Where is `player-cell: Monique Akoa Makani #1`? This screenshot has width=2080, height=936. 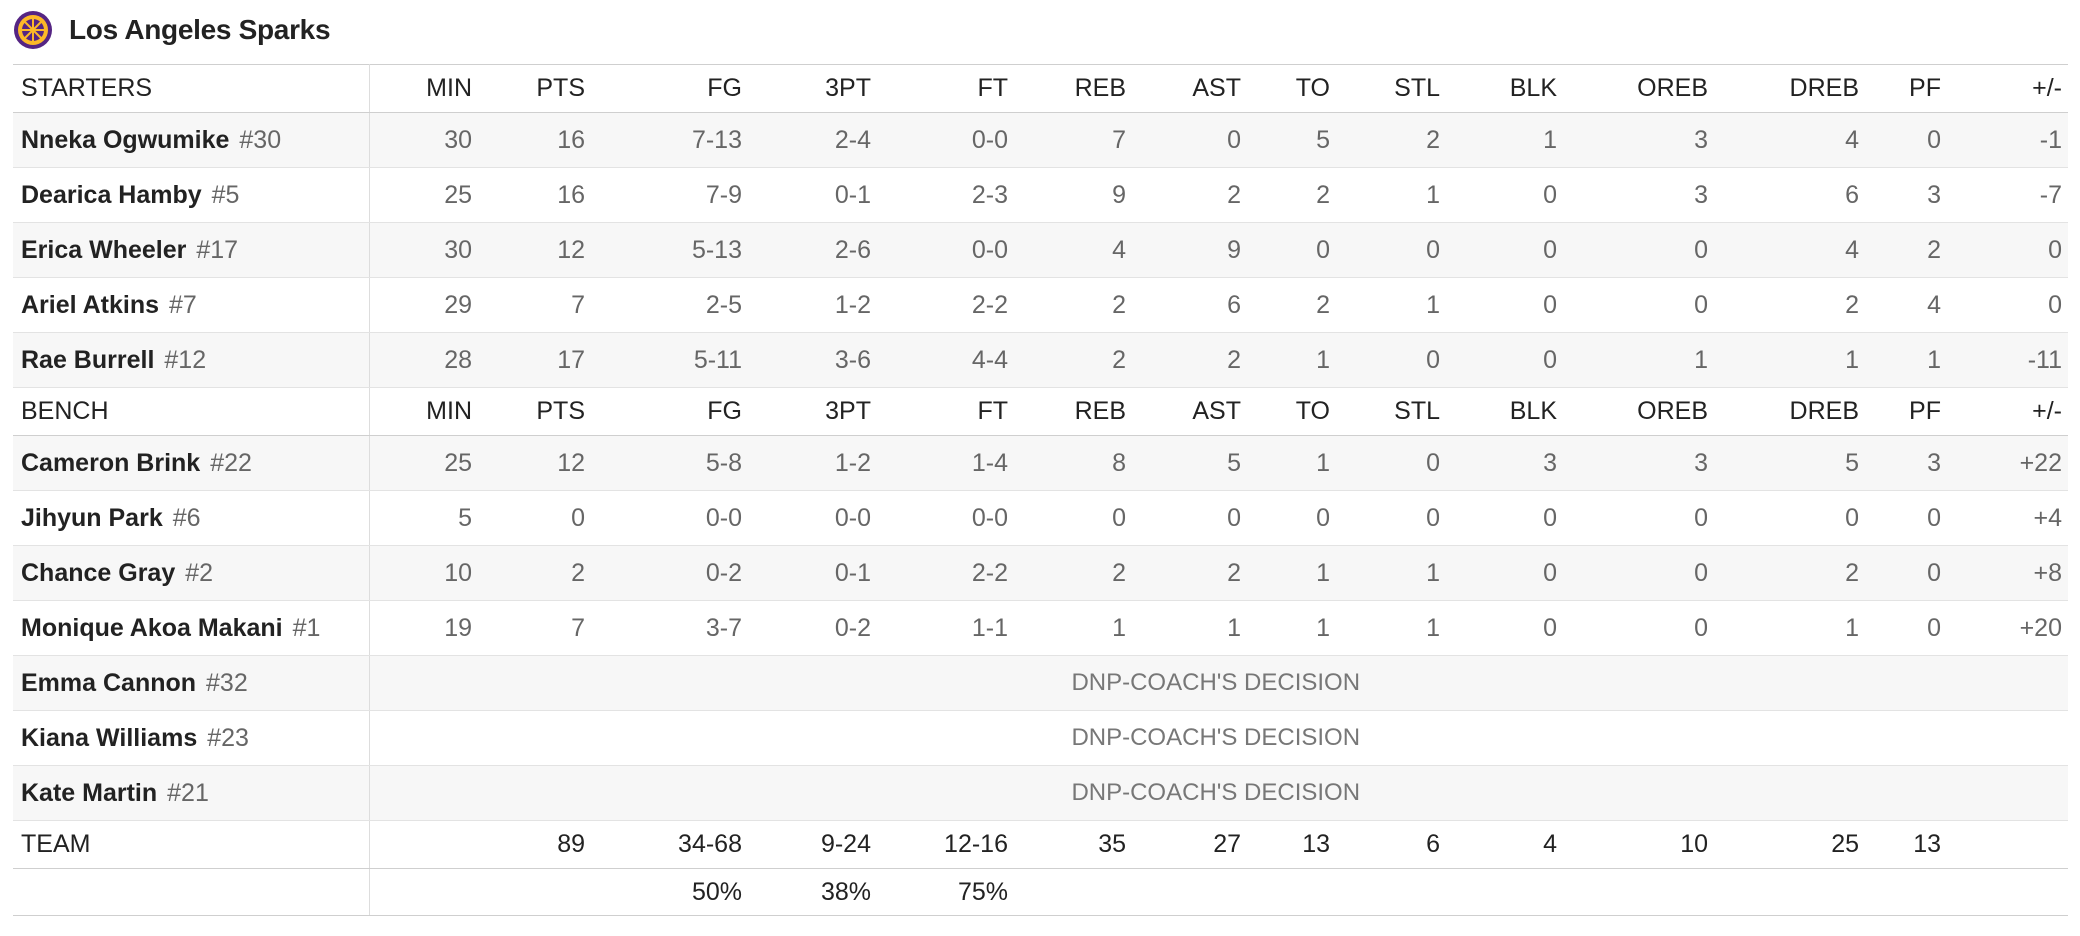
player-cell: Monique Akoa Makani #1 is located at coordinates (191, 628).